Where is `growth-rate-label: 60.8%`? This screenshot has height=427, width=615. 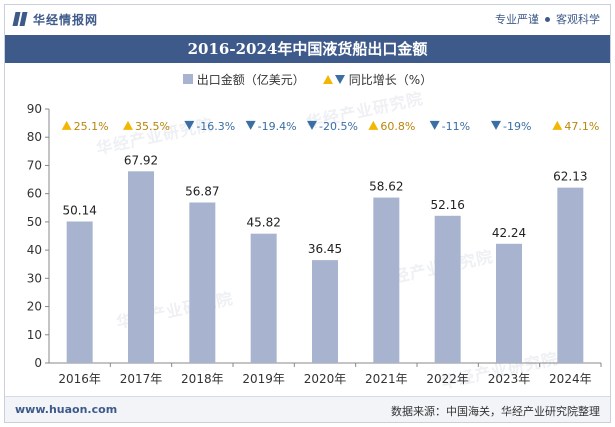 growth-rate-label: 60.8% is located at coordinates (397, 126).